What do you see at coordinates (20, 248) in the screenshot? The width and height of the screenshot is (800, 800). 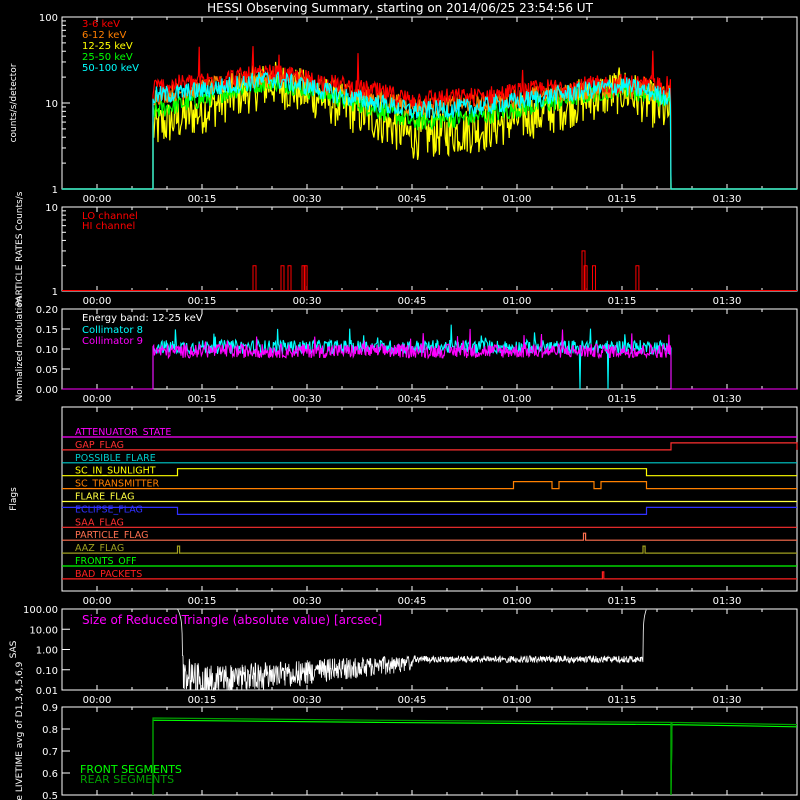 I see `y-axis-label: PARTICLE RATES Counts/s` at bounding box center [20, 248].